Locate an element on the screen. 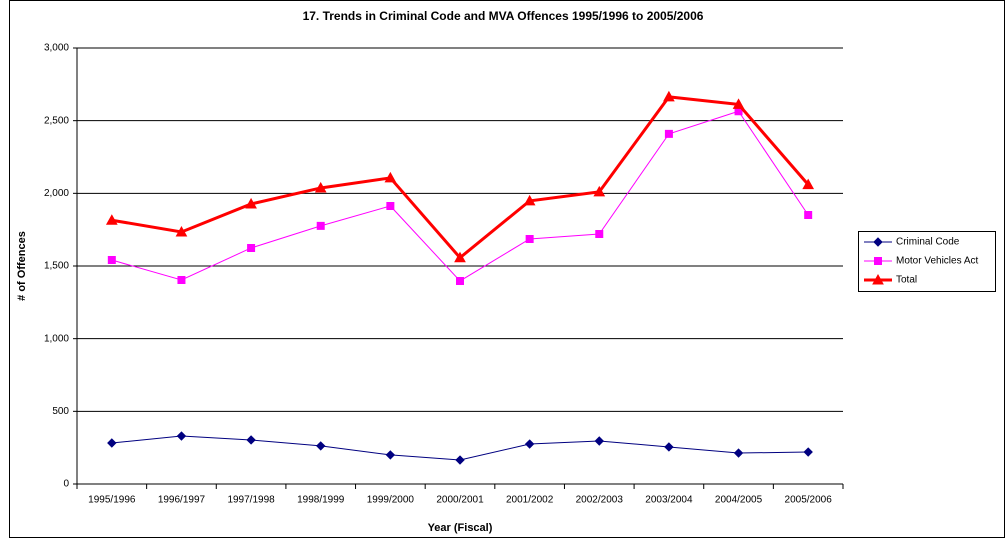 The width and height of the screenshot is (1006, 539). y-axis-title: # of Offences is located at coordinates (22, 266).